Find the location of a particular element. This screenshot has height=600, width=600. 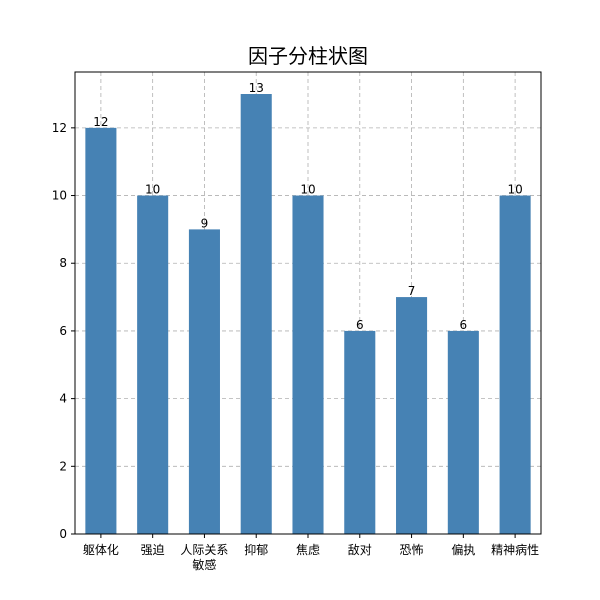

x-tick-label: 敌对 is located at coordinates (360, 549).